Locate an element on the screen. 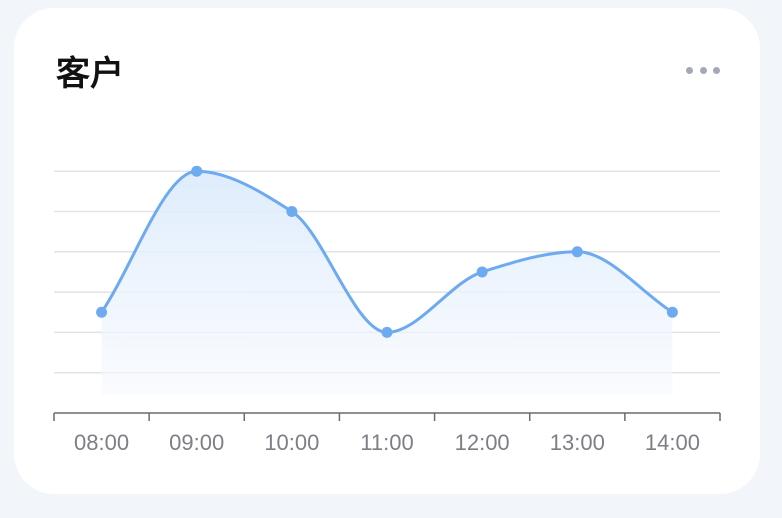 Image resolution: width=782 pixels, height=518 pixels. card-title: 客户 is located at coordinates (90, 74).